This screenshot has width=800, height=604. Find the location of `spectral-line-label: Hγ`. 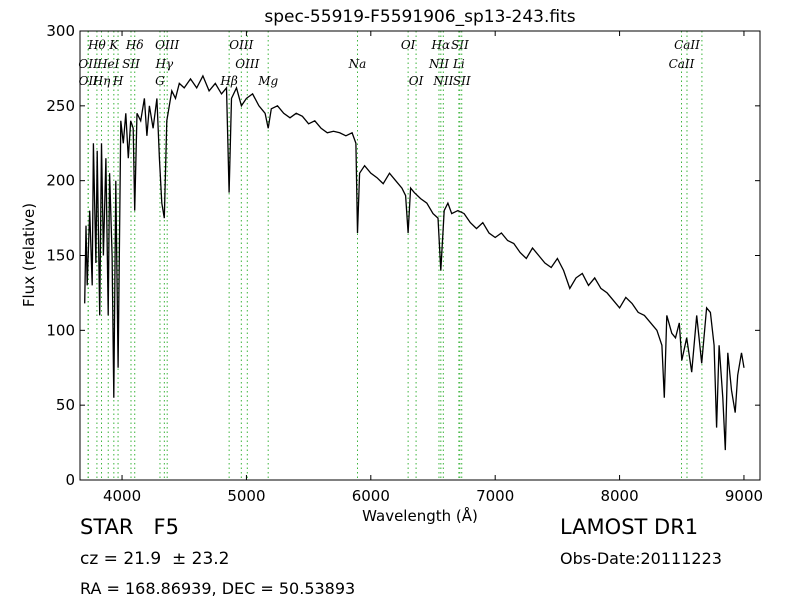

spectral-line-label: Hγ is located at coordinates (164, 64).